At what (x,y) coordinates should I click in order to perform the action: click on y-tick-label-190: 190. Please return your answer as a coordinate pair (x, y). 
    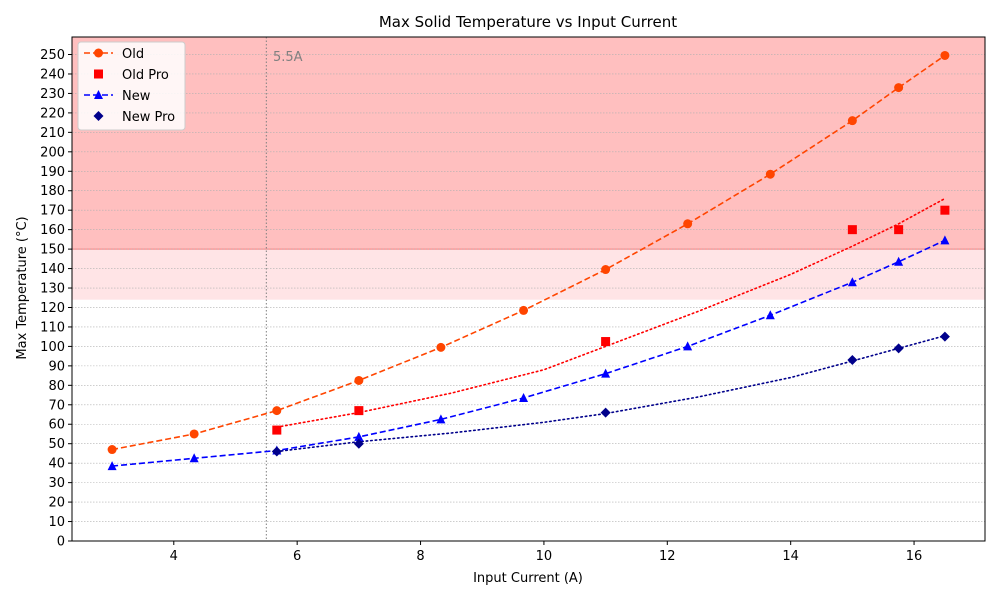
    Looking at the image, I should click on (52, 172).